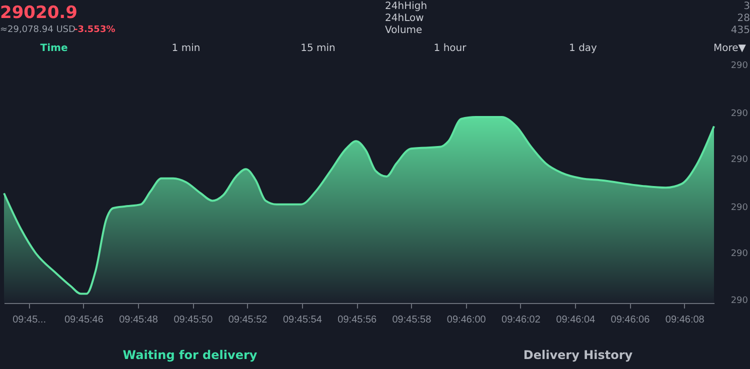  Describe the element at coordinates (730, 48) in the screenshot. I see `text: More▼` at that location.